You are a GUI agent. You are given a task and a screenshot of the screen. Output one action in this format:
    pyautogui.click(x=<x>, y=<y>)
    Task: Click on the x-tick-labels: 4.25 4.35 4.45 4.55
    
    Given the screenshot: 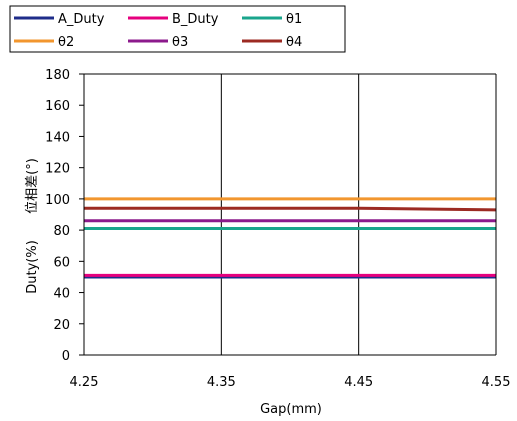 What is the action you would take?
    pyautogui.click(x=290, y=382)
    